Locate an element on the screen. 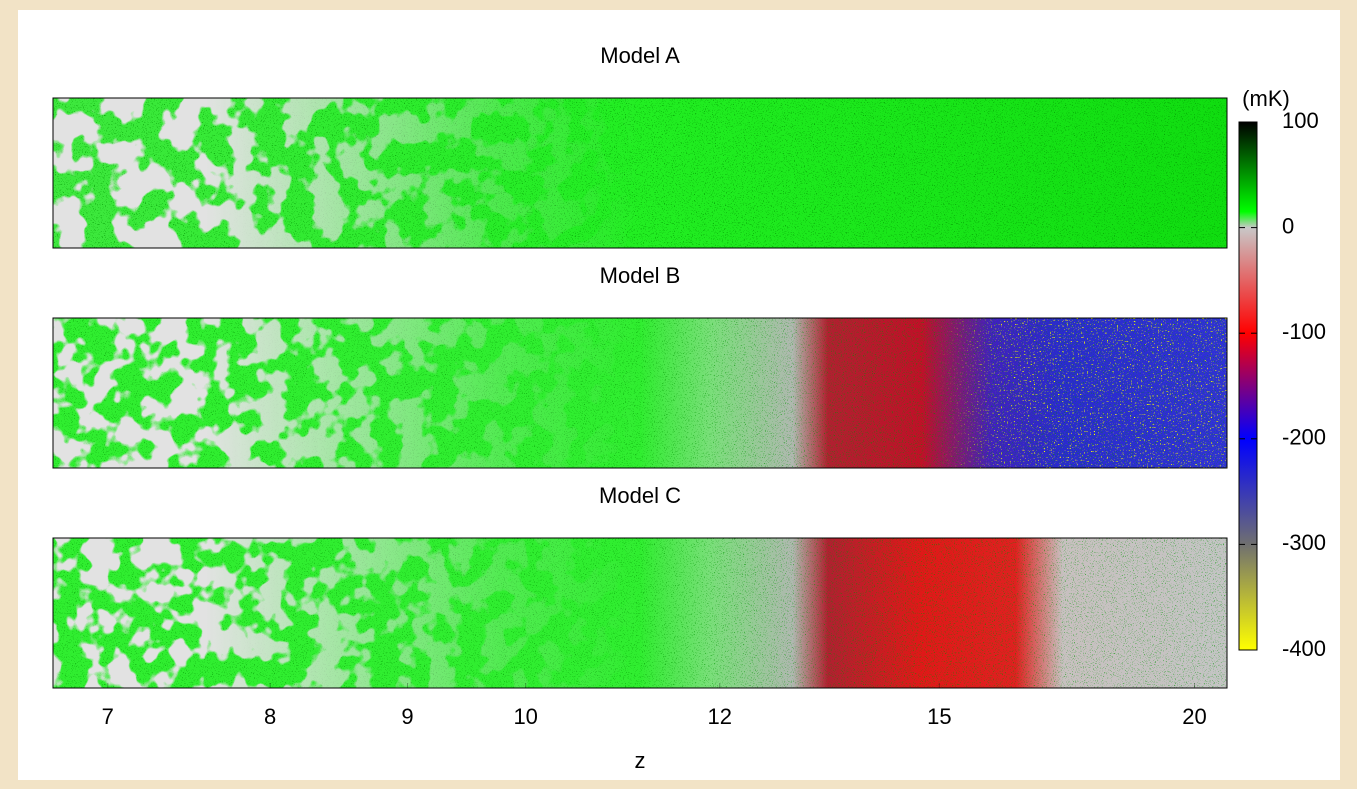 Image resolution: width=1357 pixels, height=789 pixels. colorbar-tick-label: 100 is located at coordinates (1300, 120).